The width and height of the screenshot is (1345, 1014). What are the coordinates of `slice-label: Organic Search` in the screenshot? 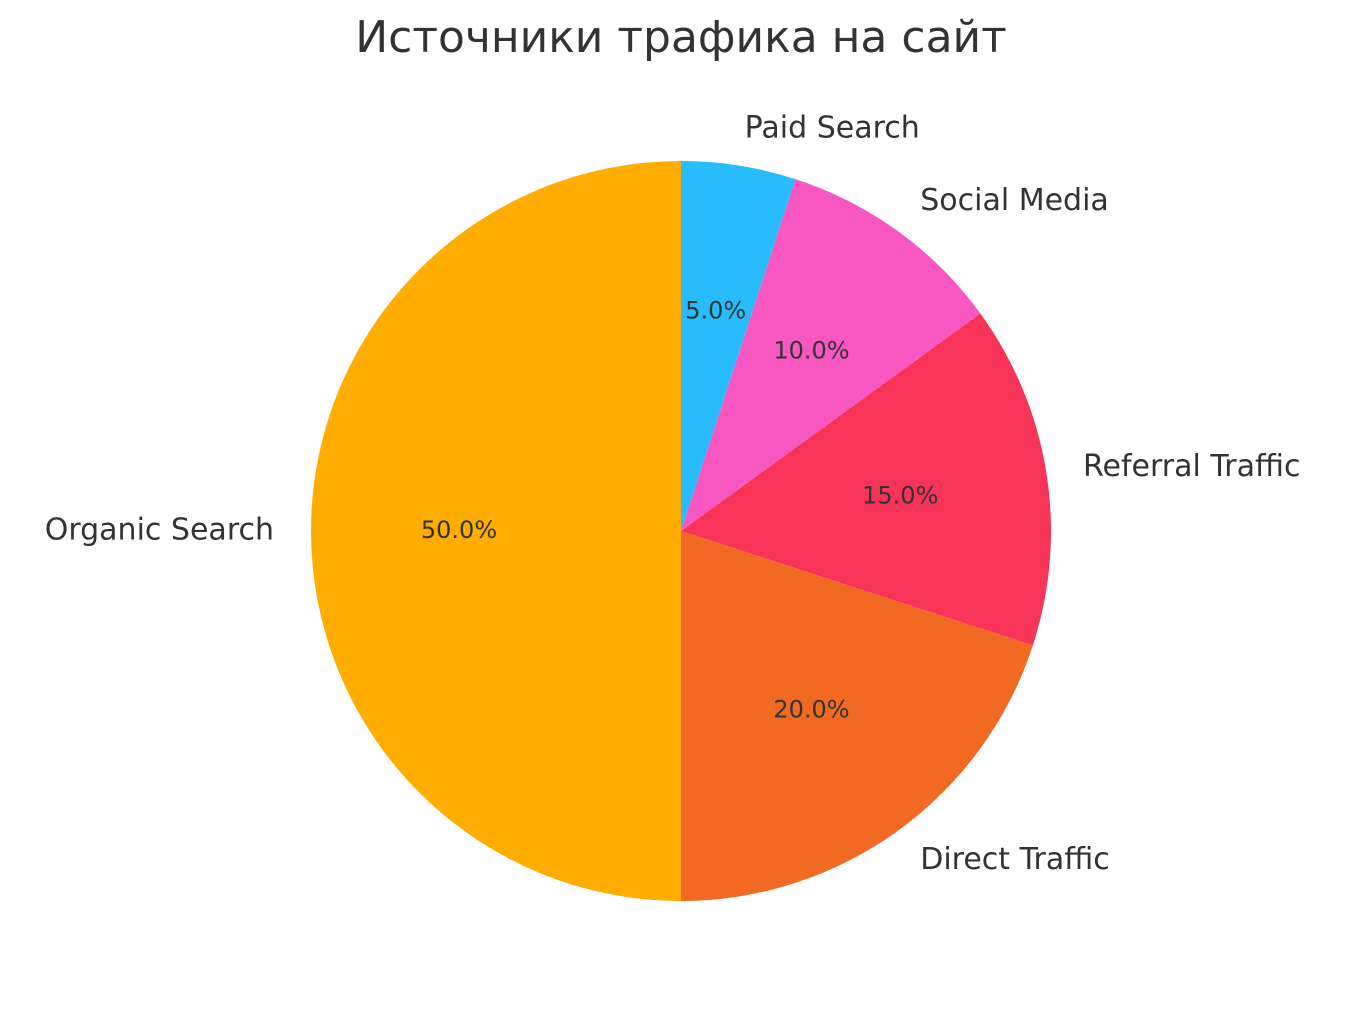 It's located at (159, 530).